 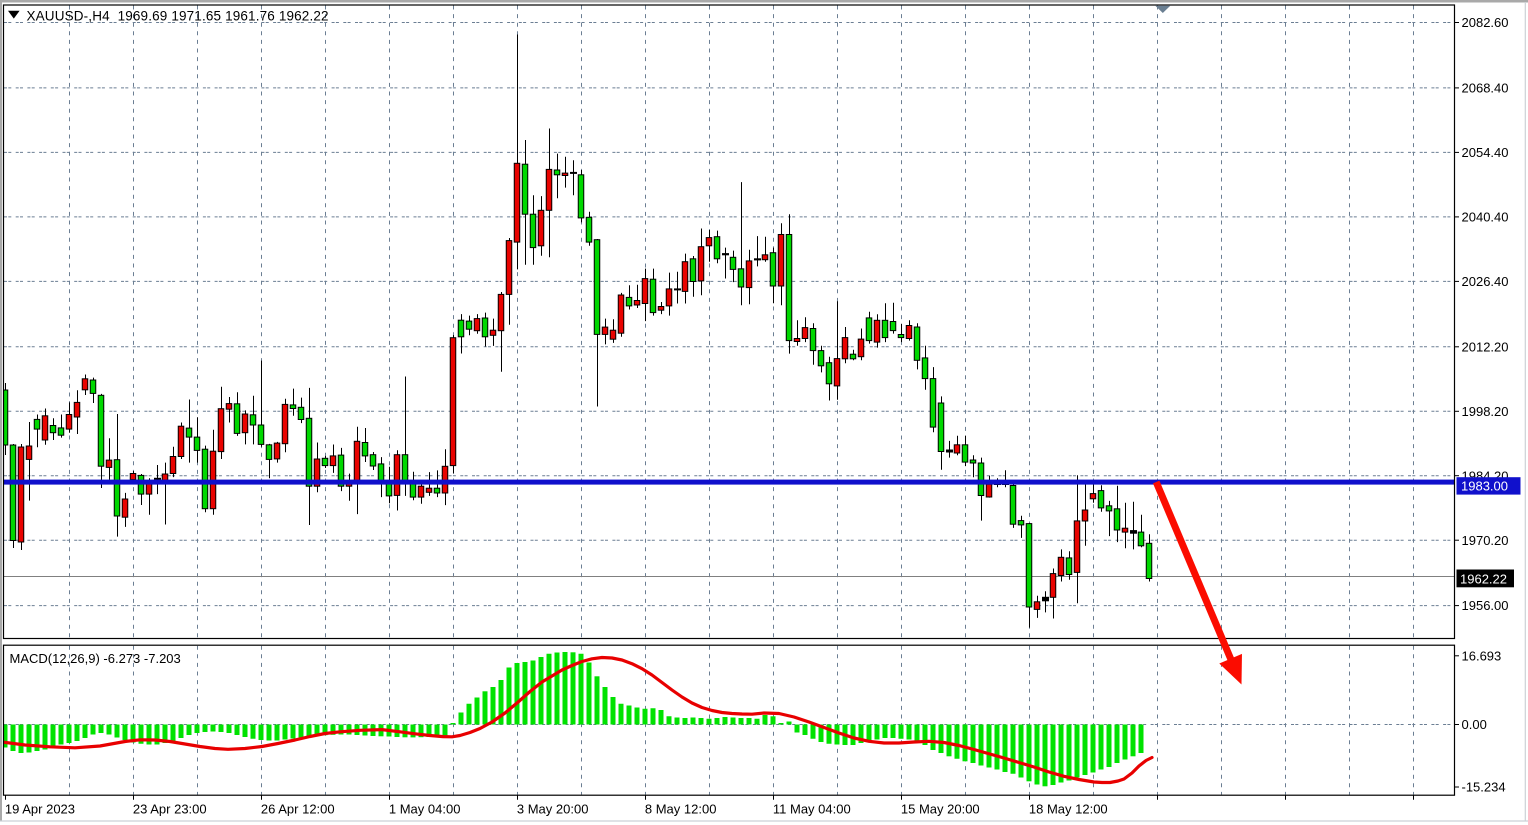 What do you see at coordinates (1485, 22) in the screenshot?
I see `svg-text: 2082.60` at bounding box center [1485, 22].